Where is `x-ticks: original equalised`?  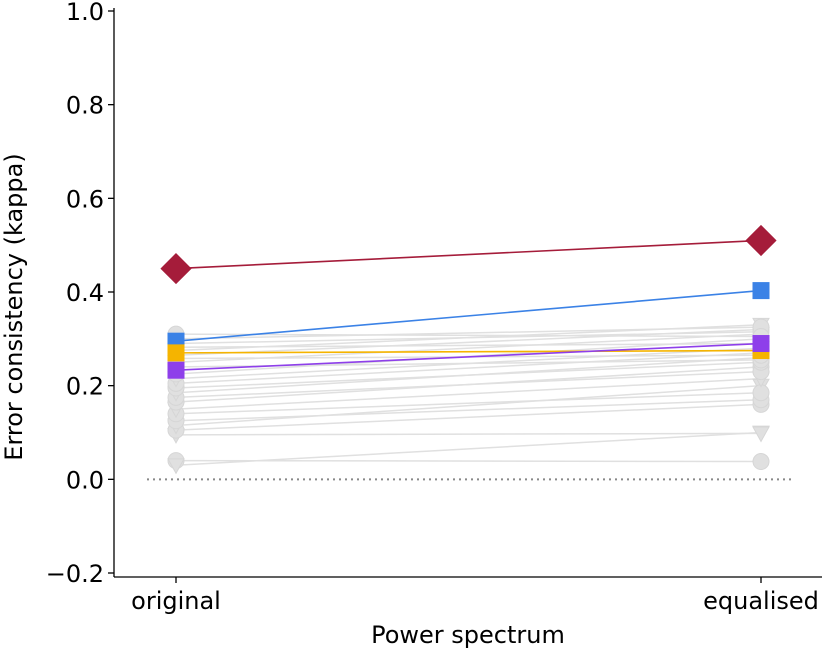 x-ticks: original equalised is located at coordinates (475, 596).